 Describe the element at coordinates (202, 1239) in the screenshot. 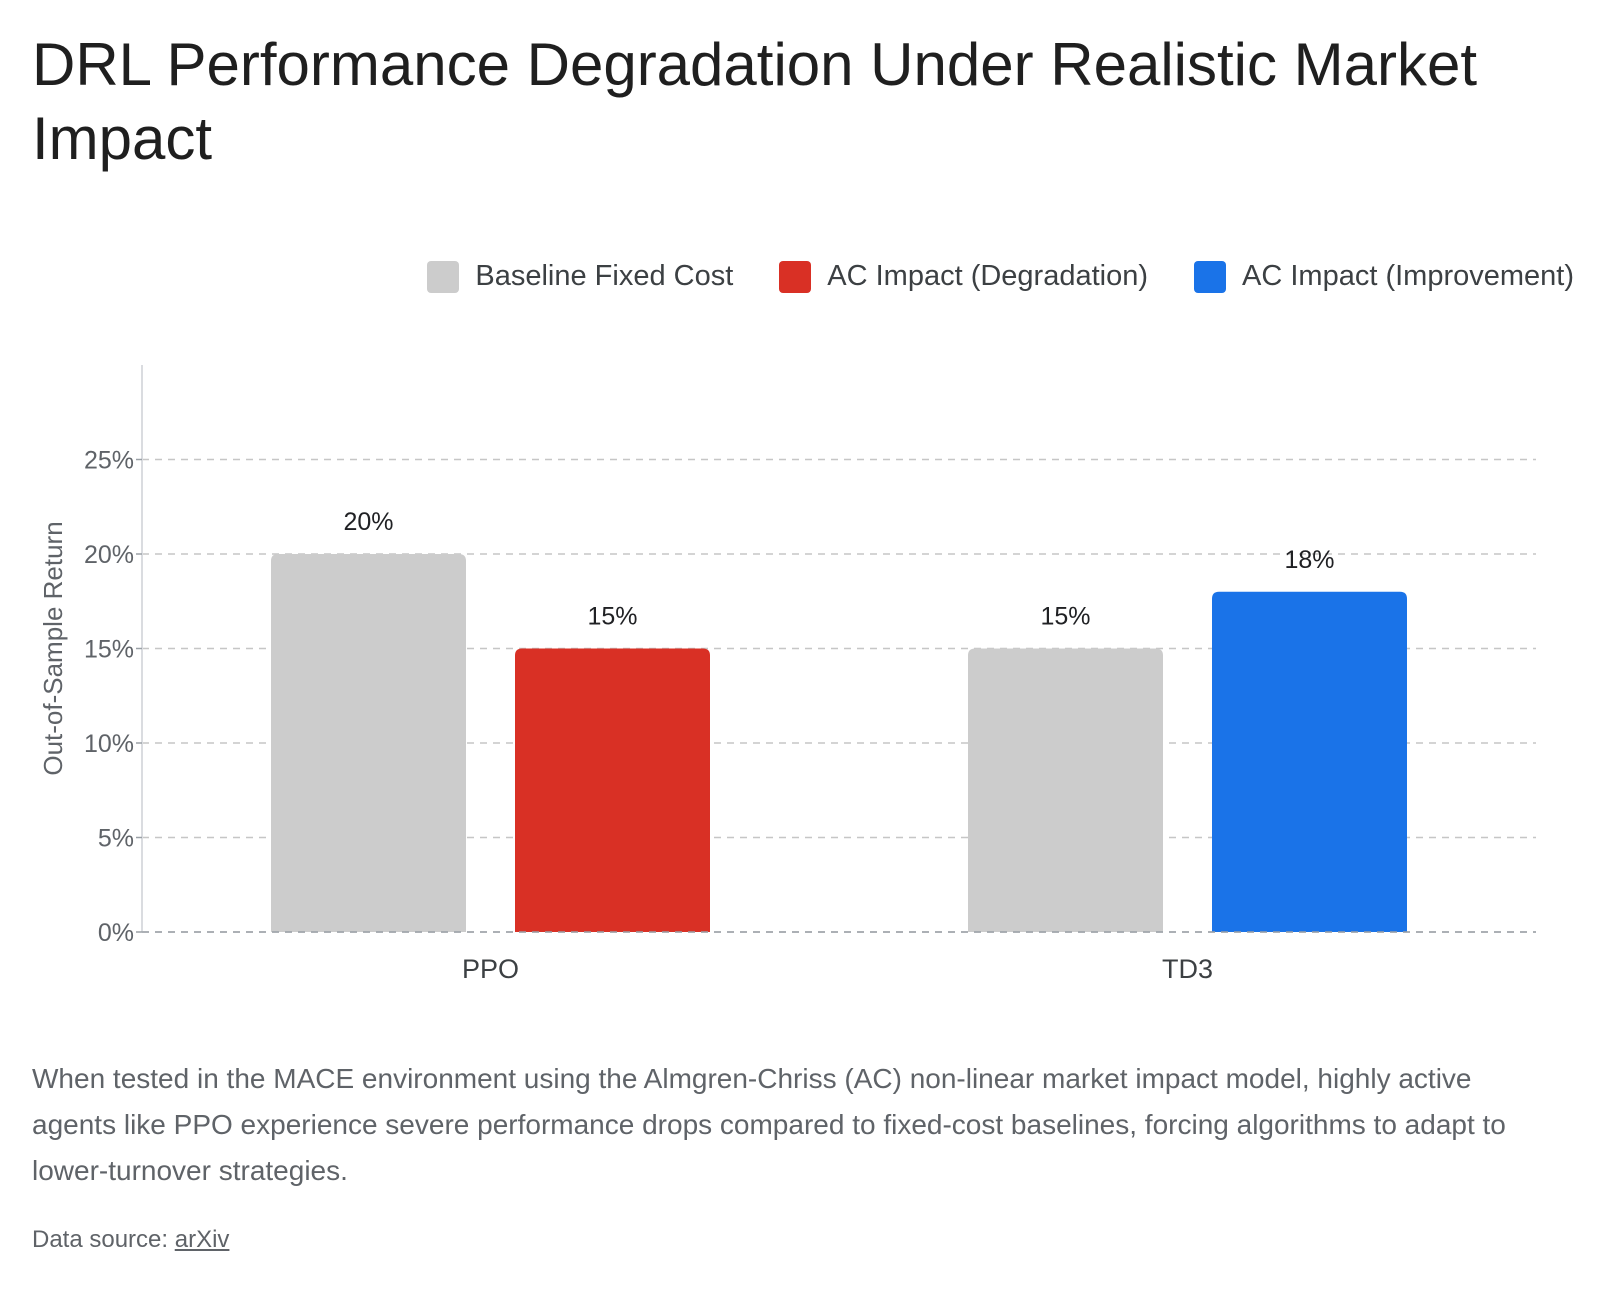

I see `source-link: arXiv` at that location.